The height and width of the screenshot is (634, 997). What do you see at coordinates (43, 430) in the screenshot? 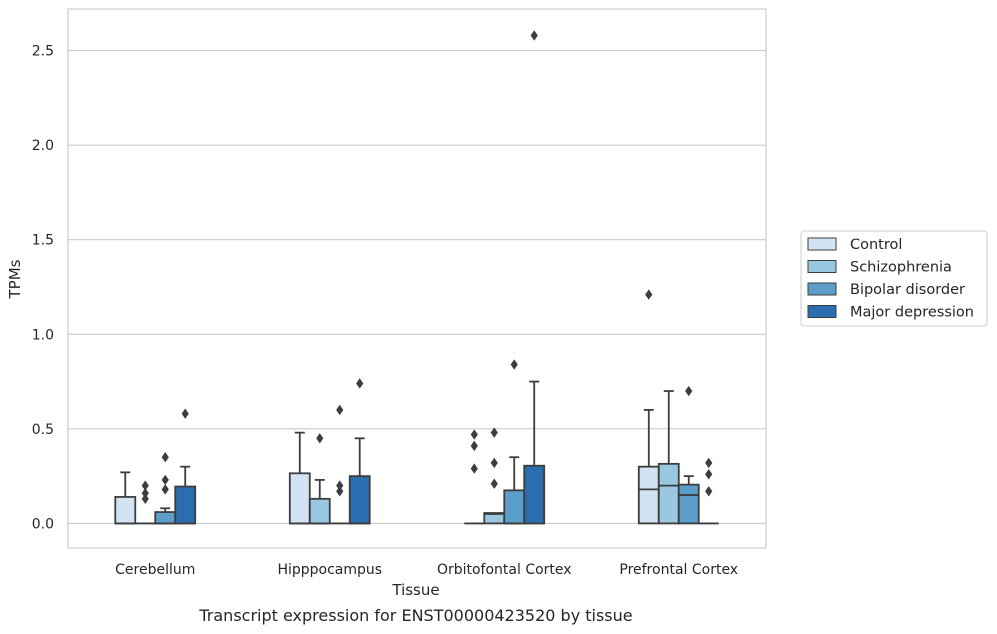
I see `y-tick-label: 0.5` at bounding box center [43, 430].